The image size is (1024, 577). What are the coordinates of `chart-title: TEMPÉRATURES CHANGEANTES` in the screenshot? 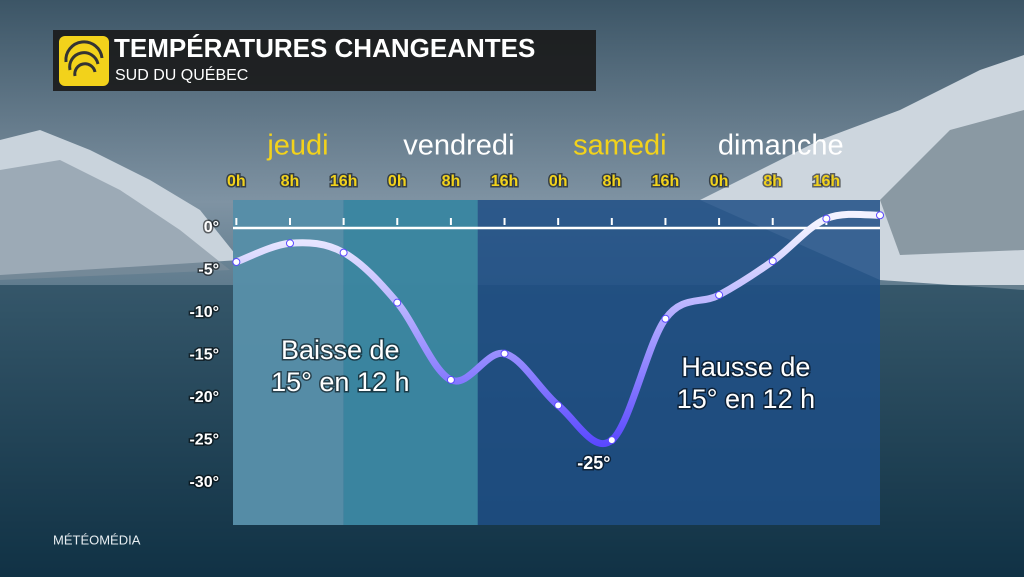 It's located at (324, 48).